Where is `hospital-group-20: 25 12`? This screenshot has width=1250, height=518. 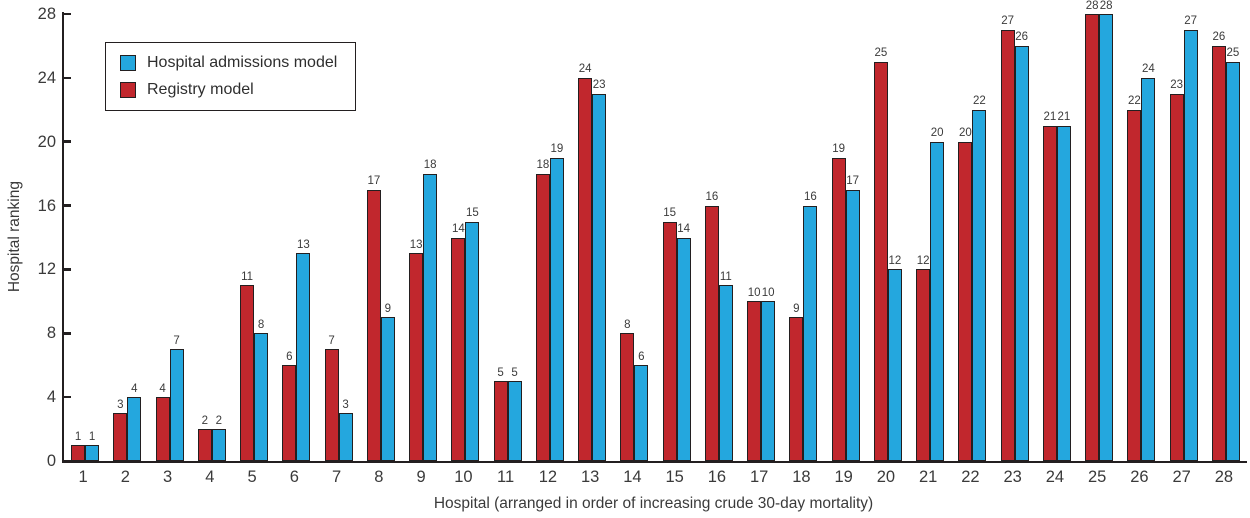 hospital-group-20: 25 12 is located at coordinates (888, 236).